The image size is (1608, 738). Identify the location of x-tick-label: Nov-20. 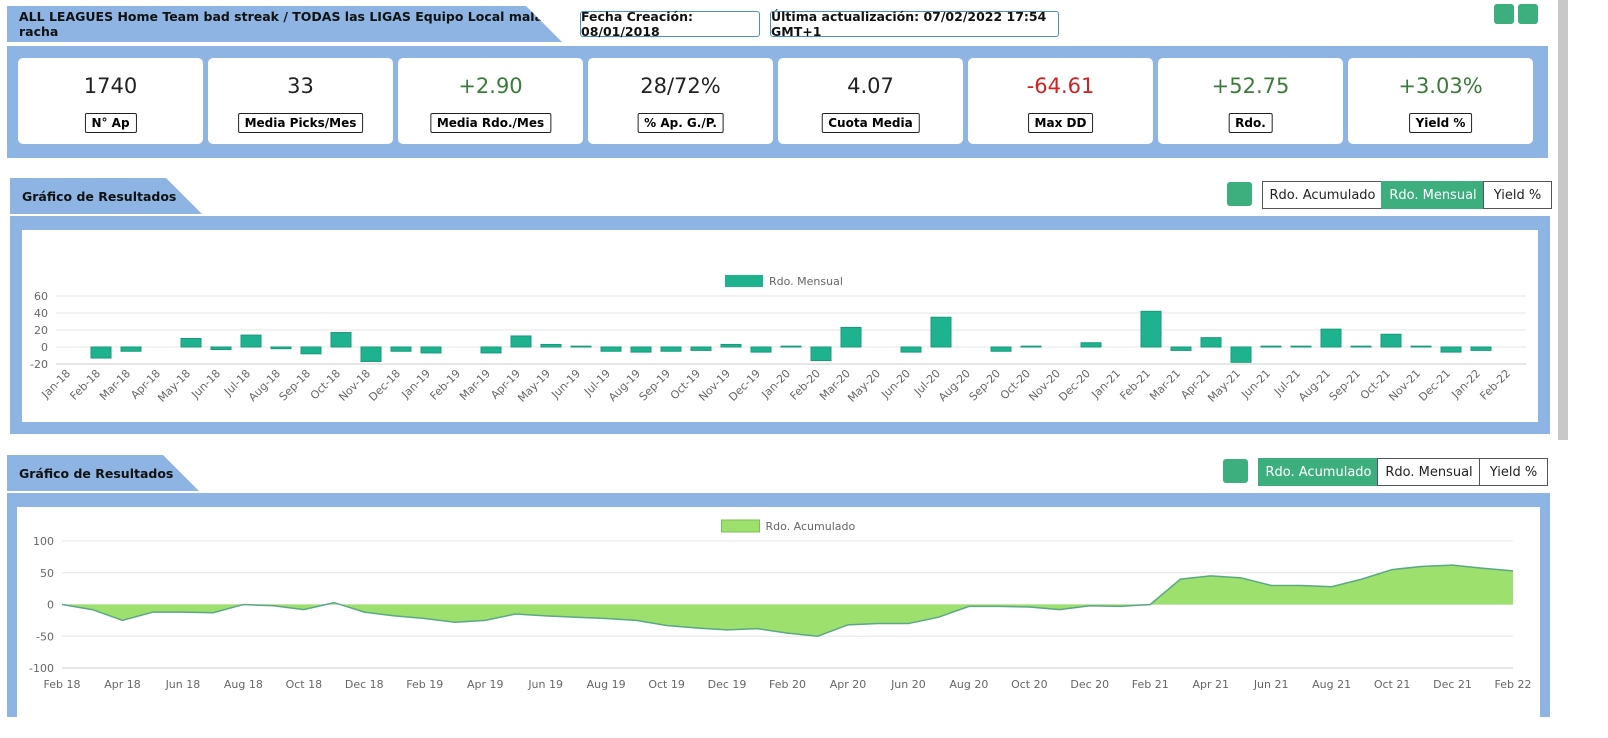
(1044, 385).